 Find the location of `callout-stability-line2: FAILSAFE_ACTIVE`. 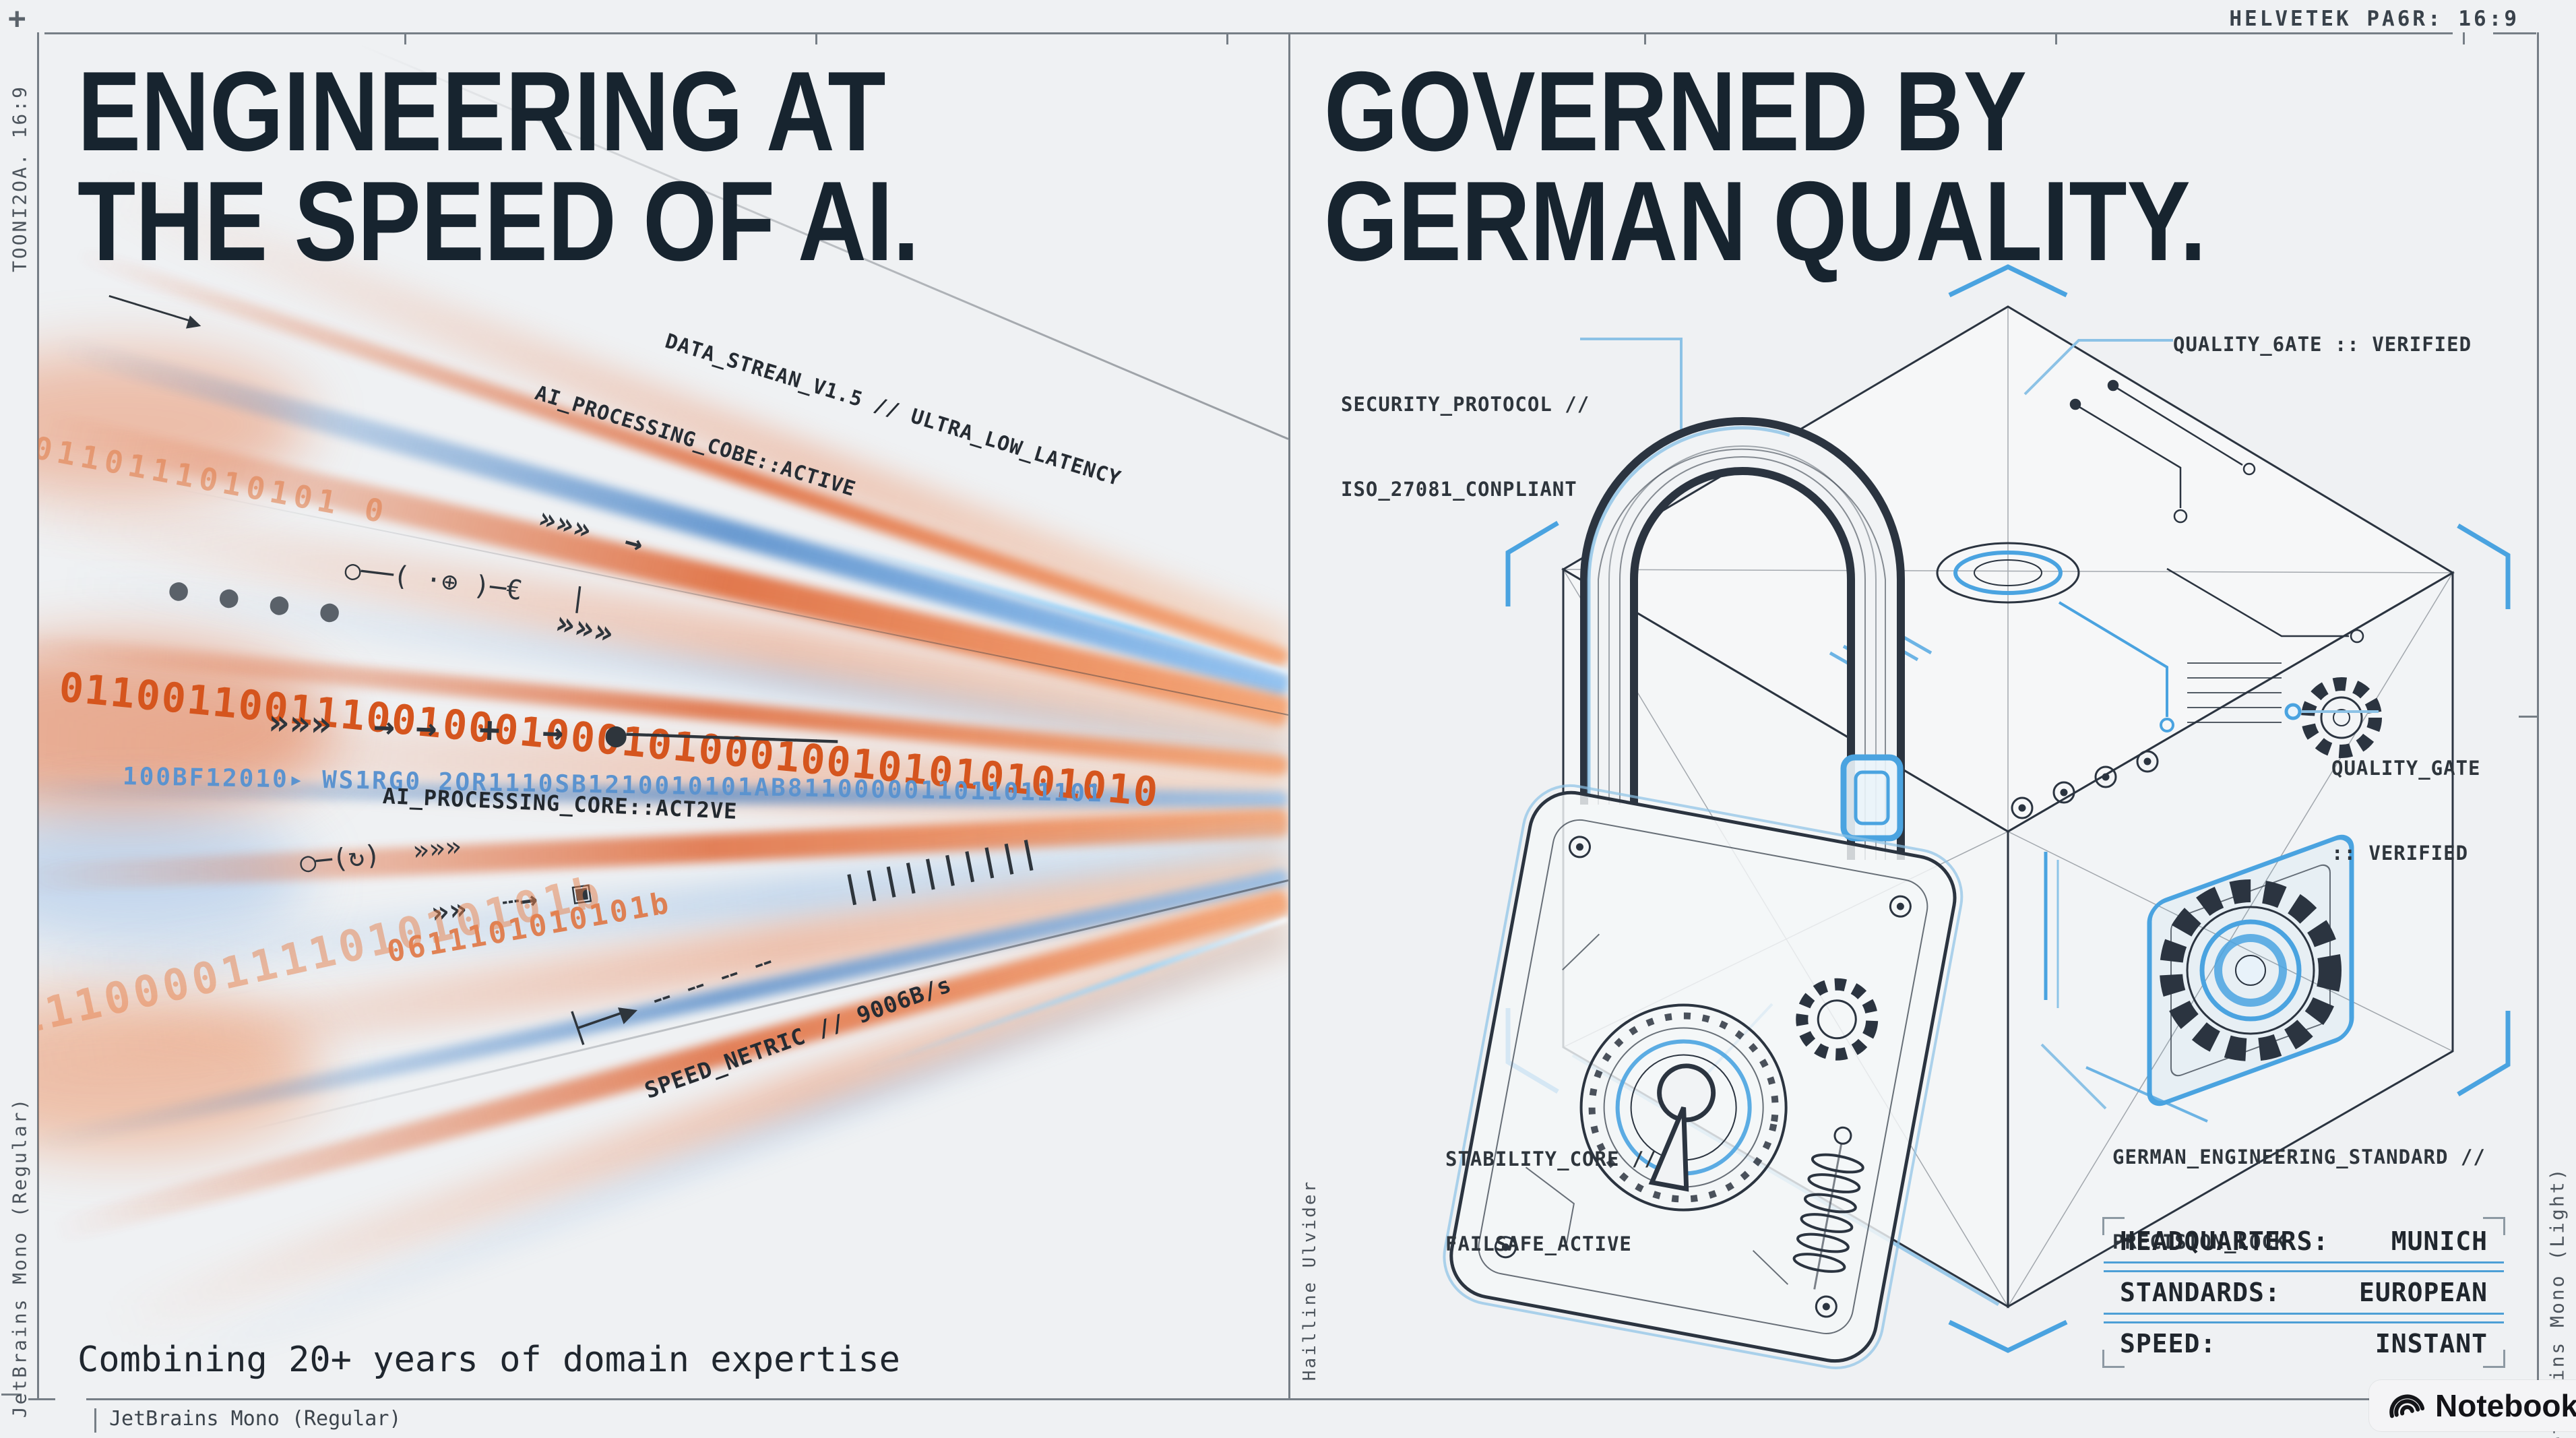

callout-stability-line2: FAILSAFE_ACTIVE is located at coordinates (1538, 1244).